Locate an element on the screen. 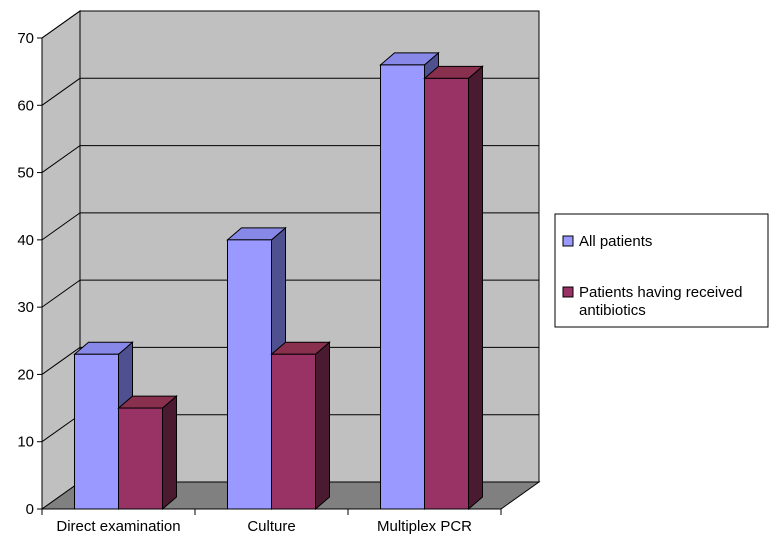 The width and height of the screenshot is (769, 541). bar-all-patients-direct-examination is located at coordinates (96, 431).